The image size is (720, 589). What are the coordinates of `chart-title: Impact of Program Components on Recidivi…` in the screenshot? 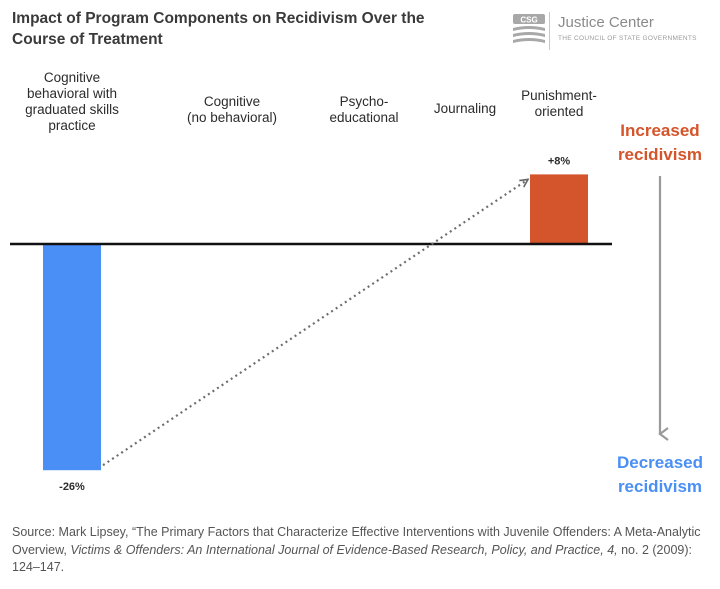 It's located at (218, 29).